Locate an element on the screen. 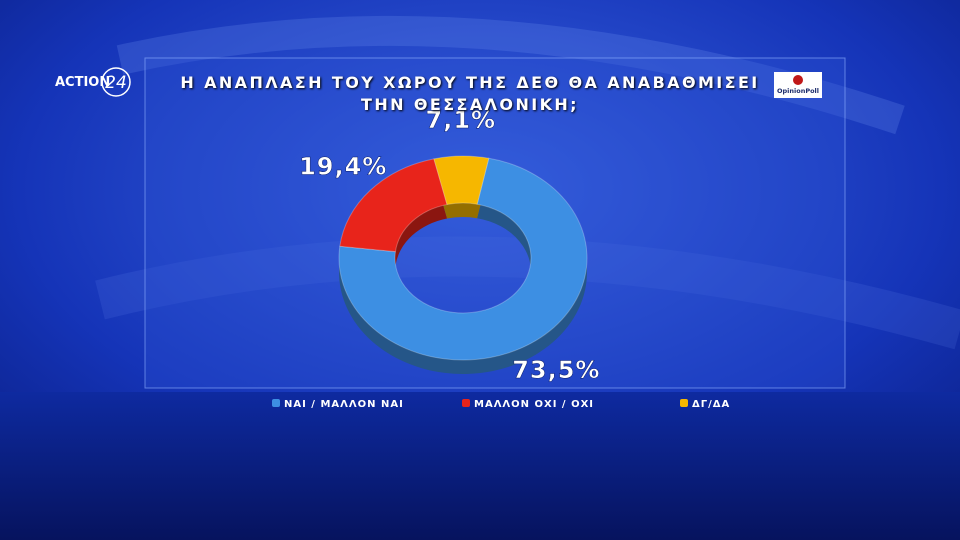 This screenshot has width=960, height=540. channel-name: ACTION is located at coordinates (82, 82).